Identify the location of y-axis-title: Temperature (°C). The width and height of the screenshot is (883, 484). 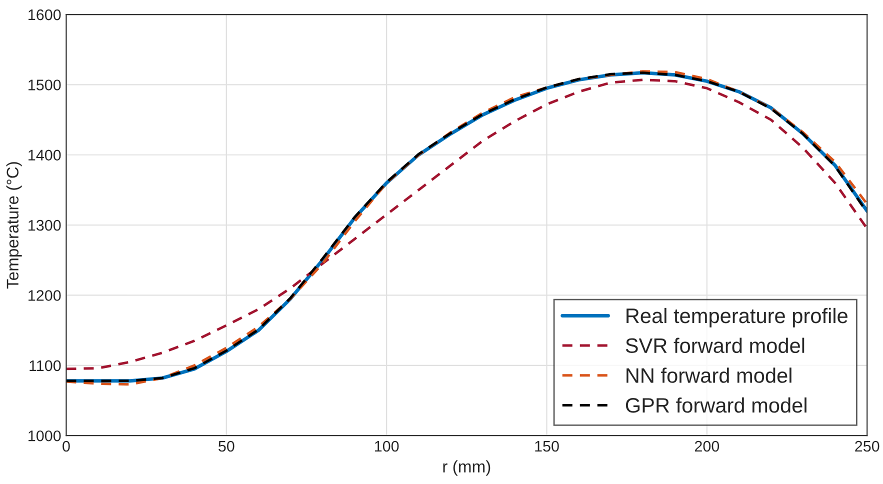
(14, 225).